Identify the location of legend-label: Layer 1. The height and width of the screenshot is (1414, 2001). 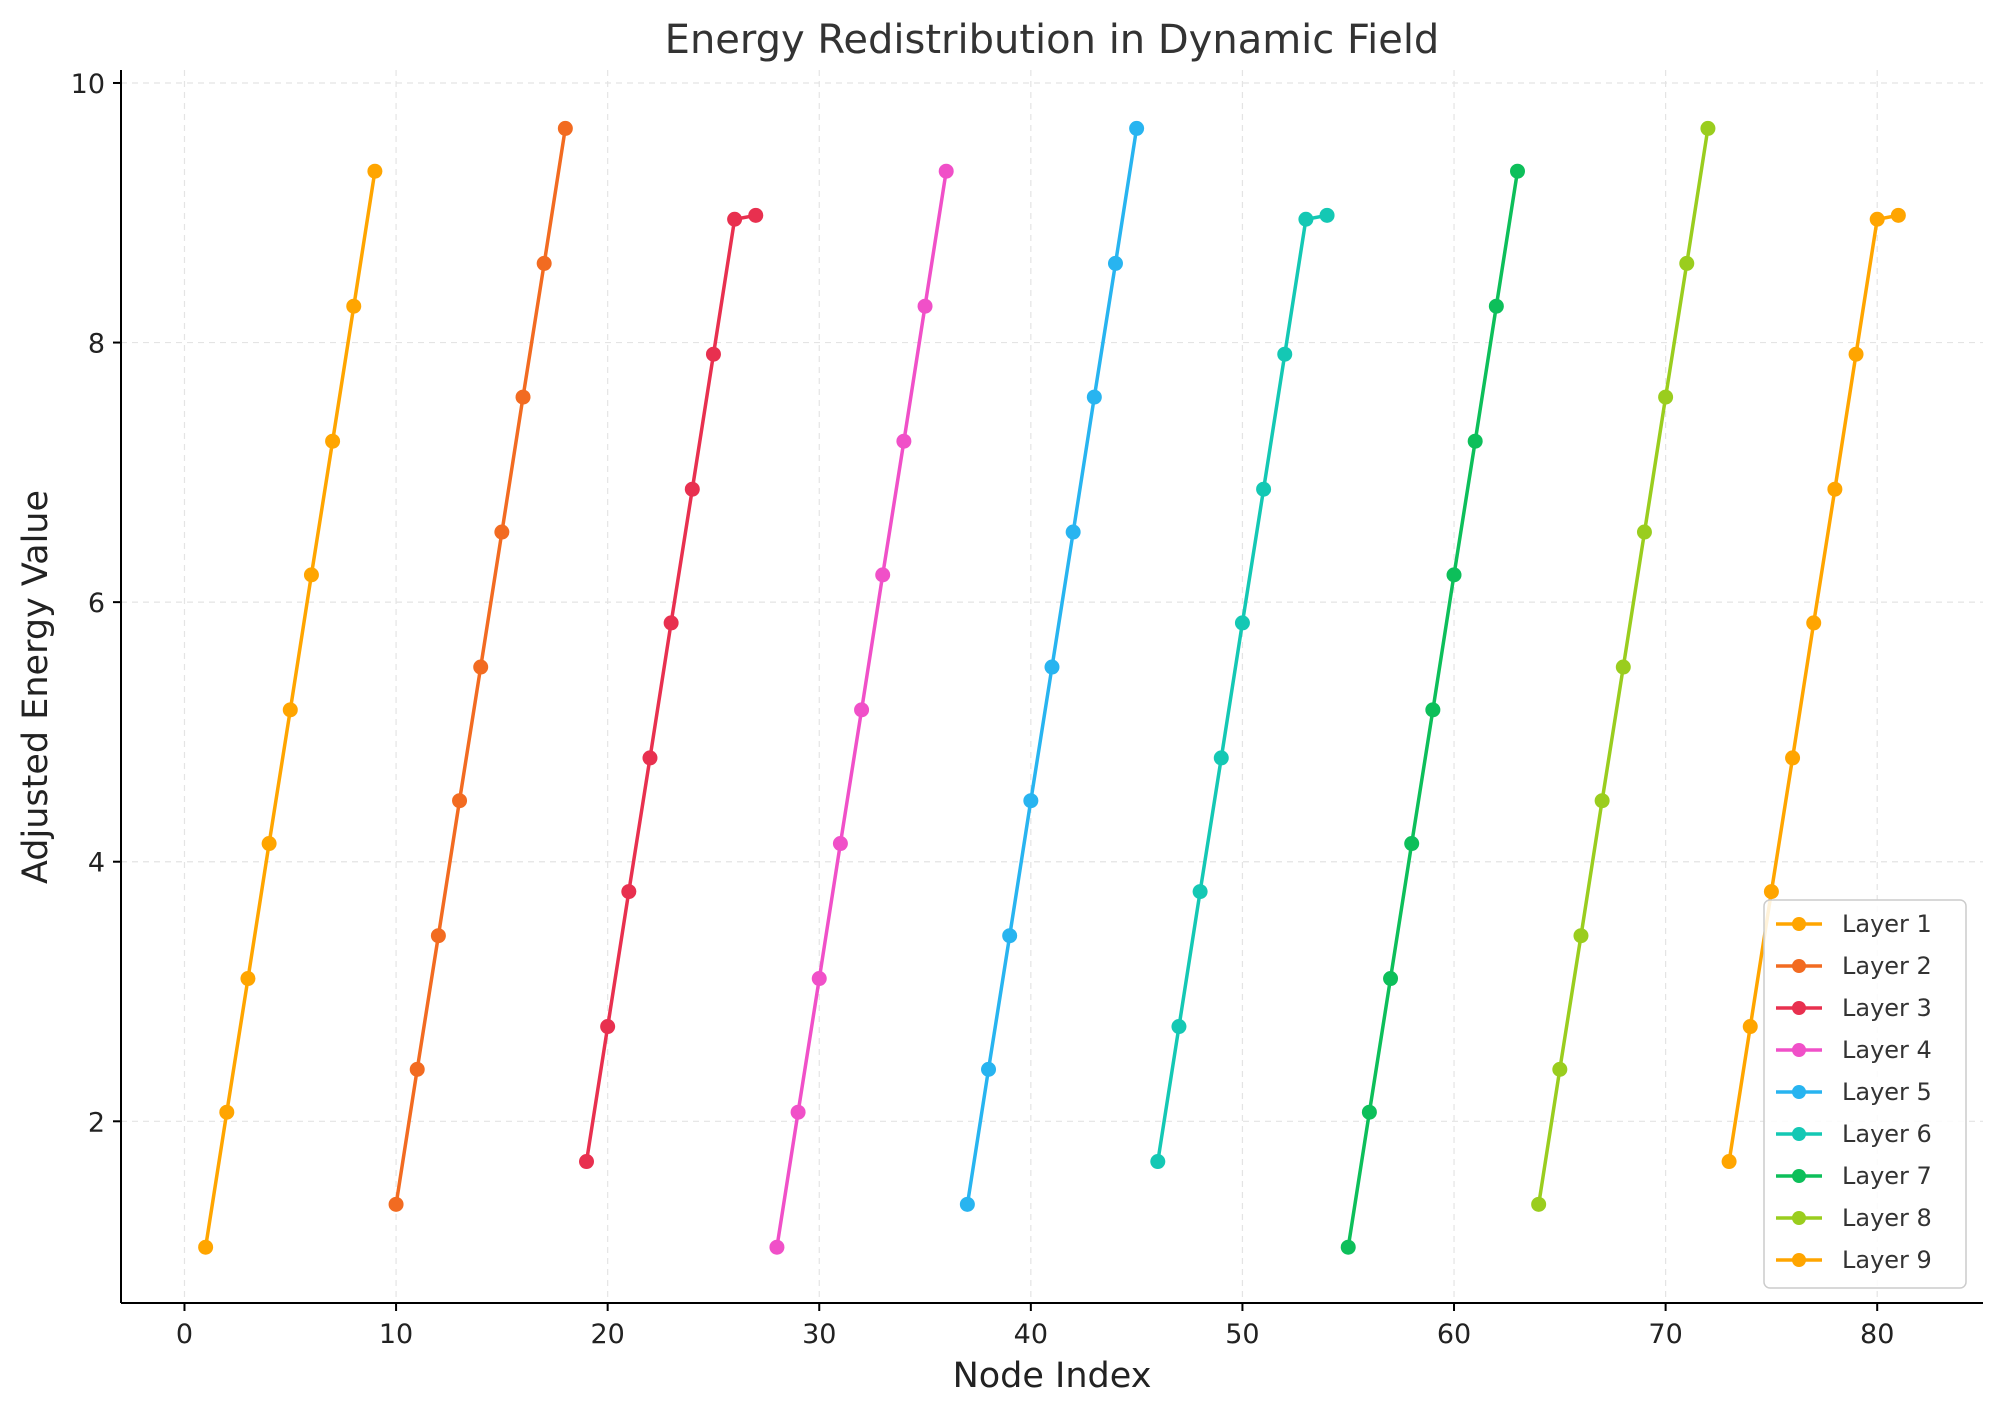
(1887, 924).